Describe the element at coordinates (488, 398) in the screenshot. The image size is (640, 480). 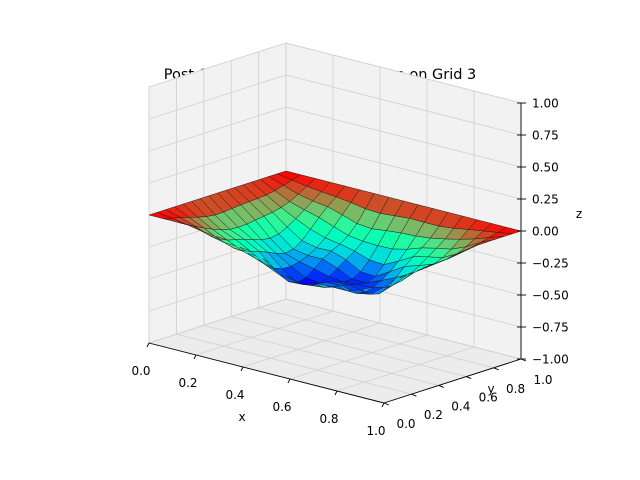
I see `y-tick-label: 0.6` at that location.